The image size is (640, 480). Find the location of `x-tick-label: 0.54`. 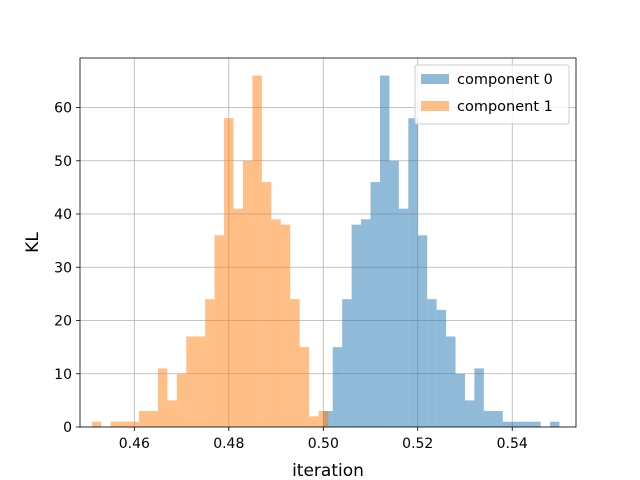

x-tick-label: 0.54 is located at coordinates (512, 444).